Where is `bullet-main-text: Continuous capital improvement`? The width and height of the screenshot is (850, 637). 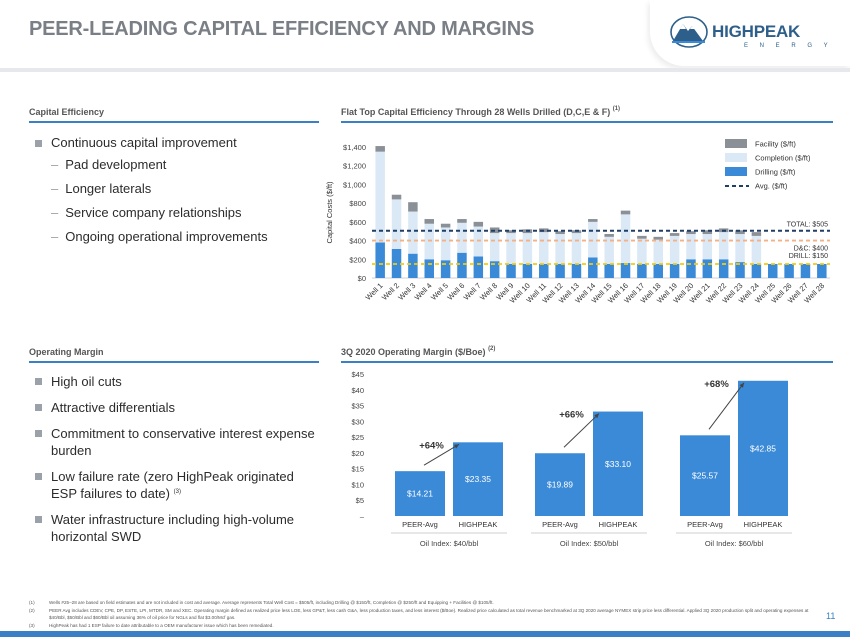
bullet-main-text: Continuous capital improvement is located at coordinates (144, 142).